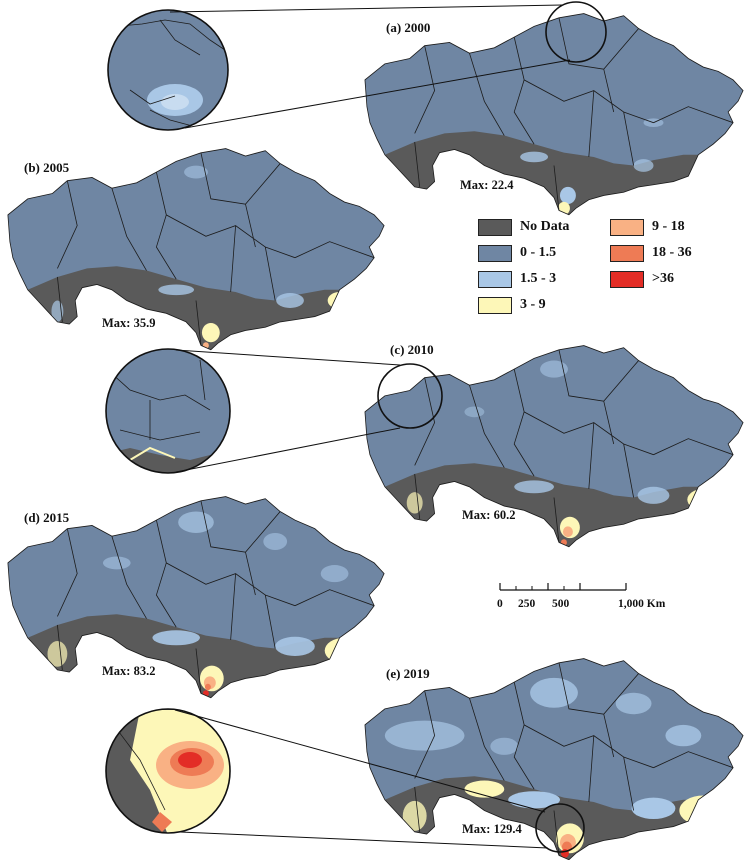 The image size is (750, 860). Describe the element at coordinates (642, 604) in the screenshot. I see `scale-tick-1000: 1,000 Km` at that location.